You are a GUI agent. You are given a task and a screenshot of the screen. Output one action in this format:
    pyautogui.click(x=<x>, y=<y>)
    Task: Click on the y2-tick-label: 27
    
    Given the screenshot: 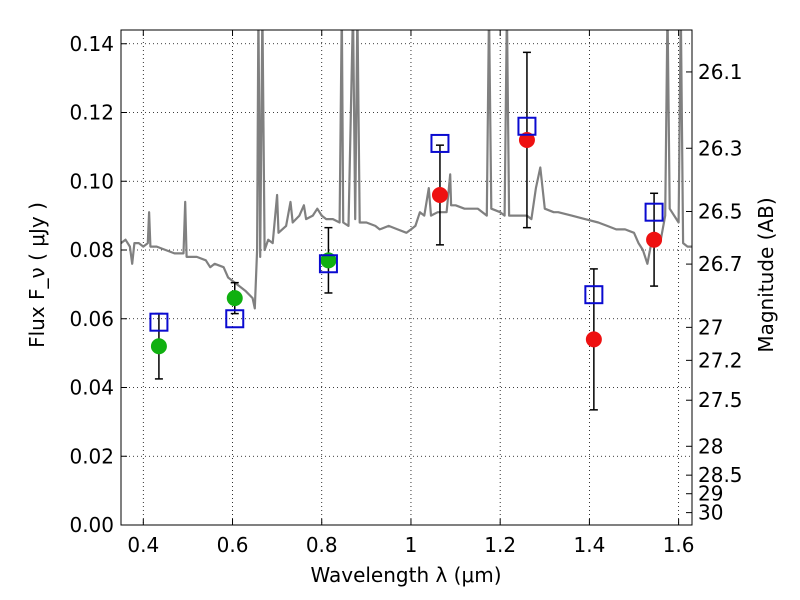 What is the action you would take?
    pyautogui.click(x=710, y=327)
    